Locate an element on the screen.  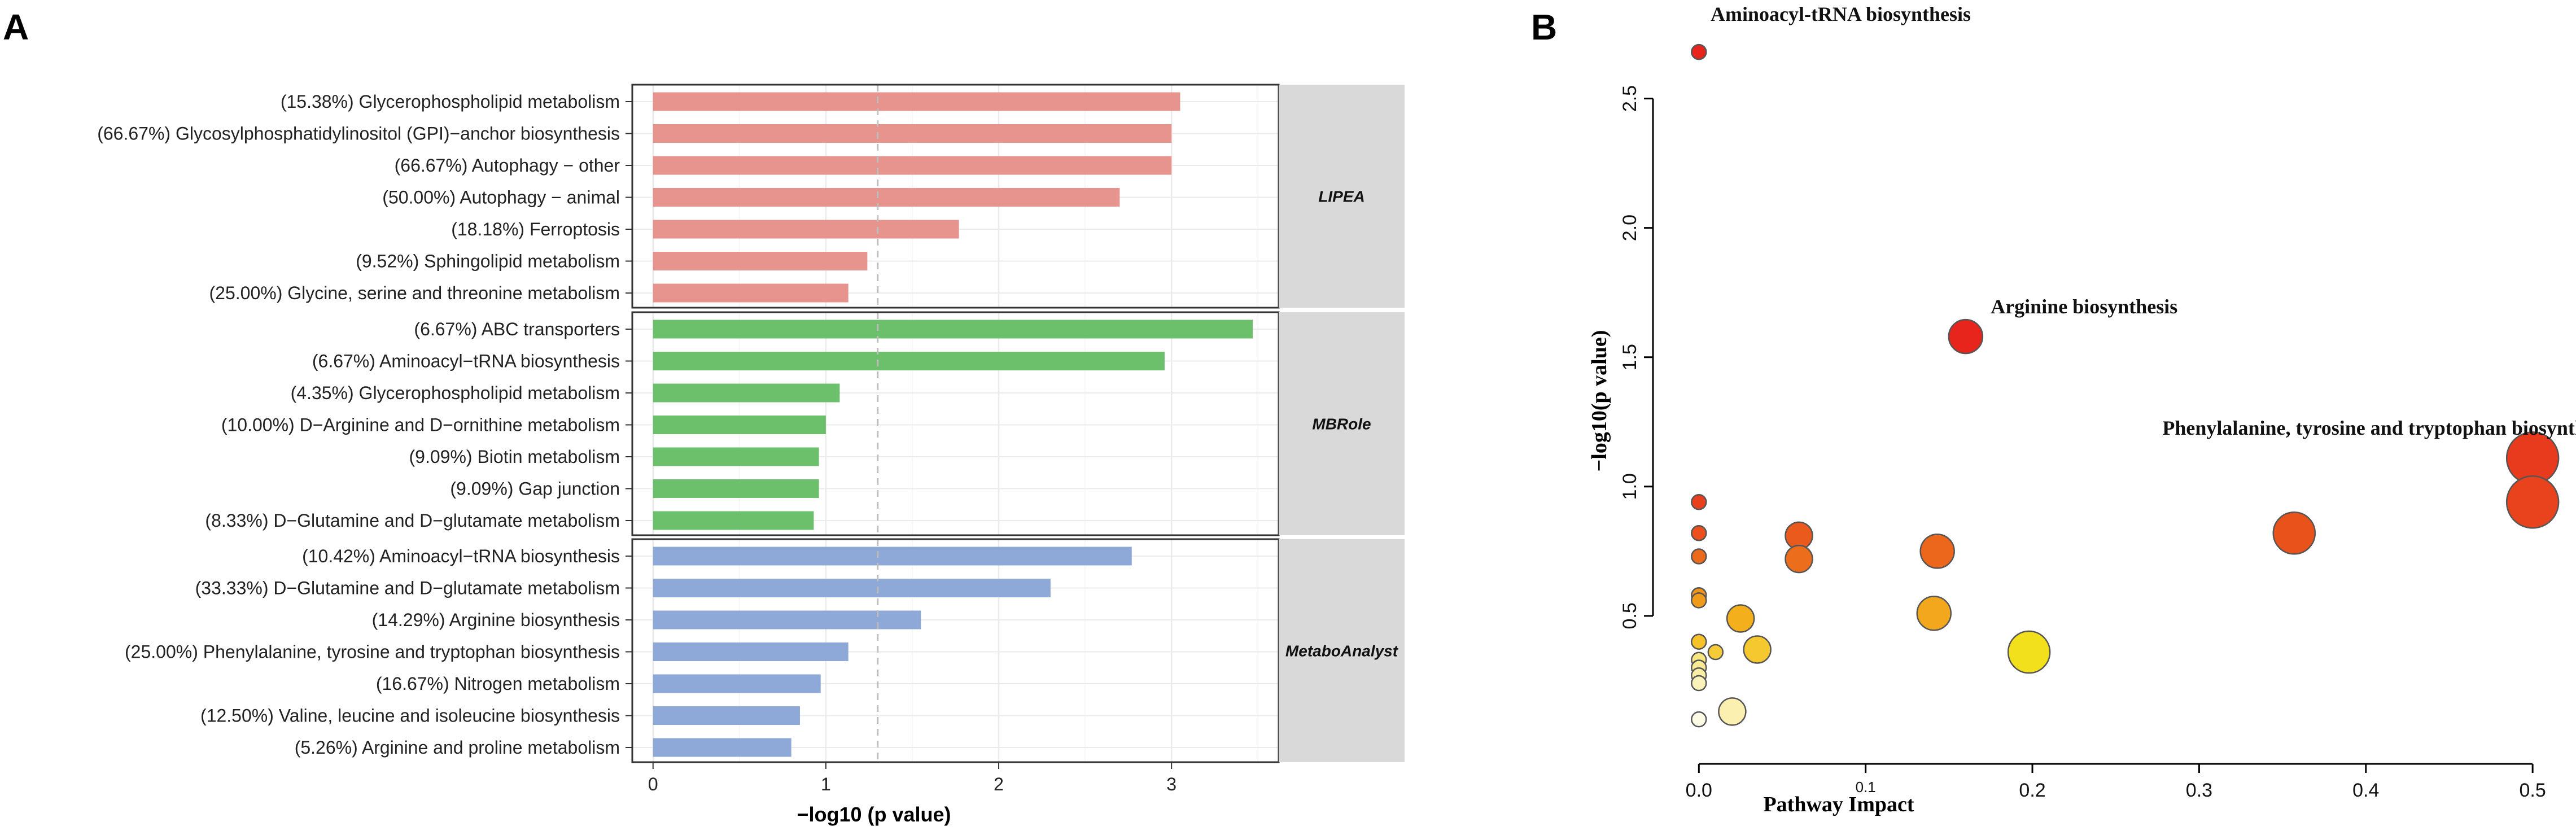
category-label: (50.00%) Autophagy − animal is located at coordinates (501, 197).